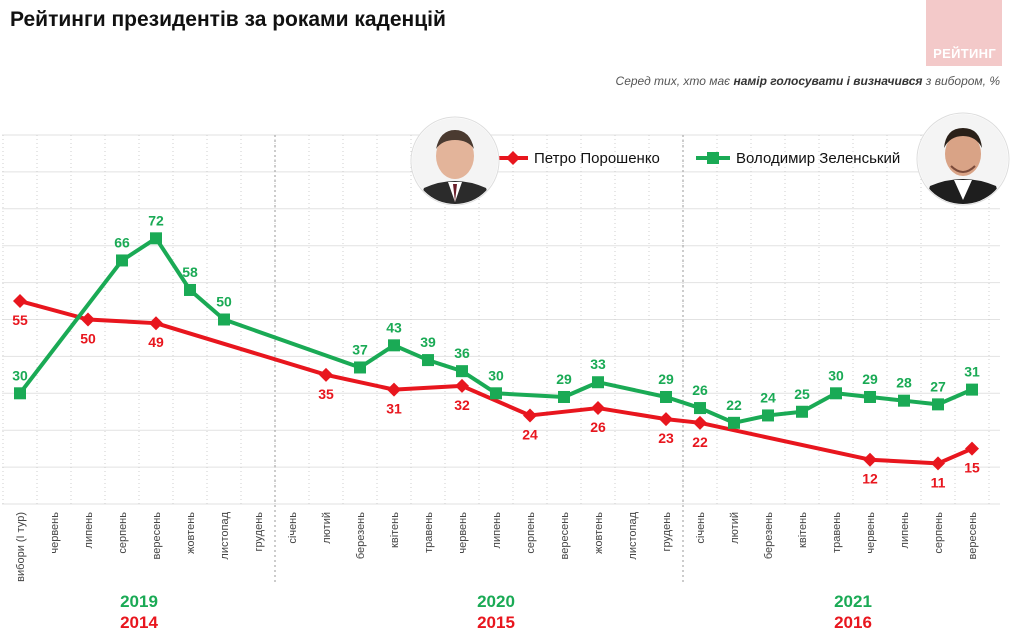  I want to click on data-label: 28, so click(904, 383).